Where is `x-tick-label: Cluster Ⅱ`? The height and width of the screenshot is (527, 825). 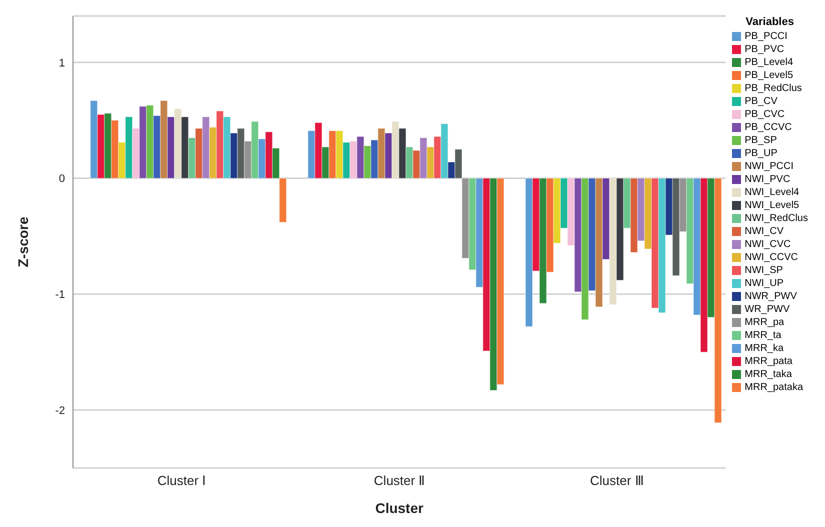
x-tick-label: Cluster Ⅱ is located at coordinates (399, 480).